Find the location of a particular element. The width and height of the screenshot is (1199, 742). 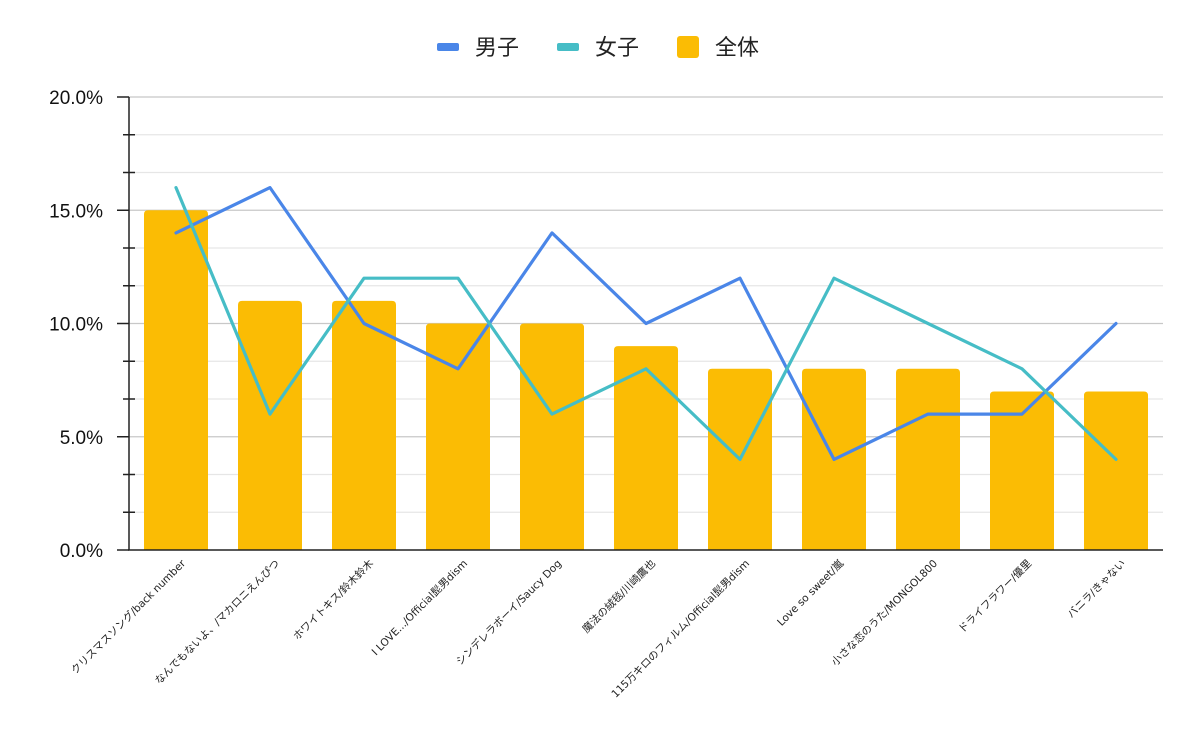

y-tick-label: 10.0% is located at coordinates (76, 325).